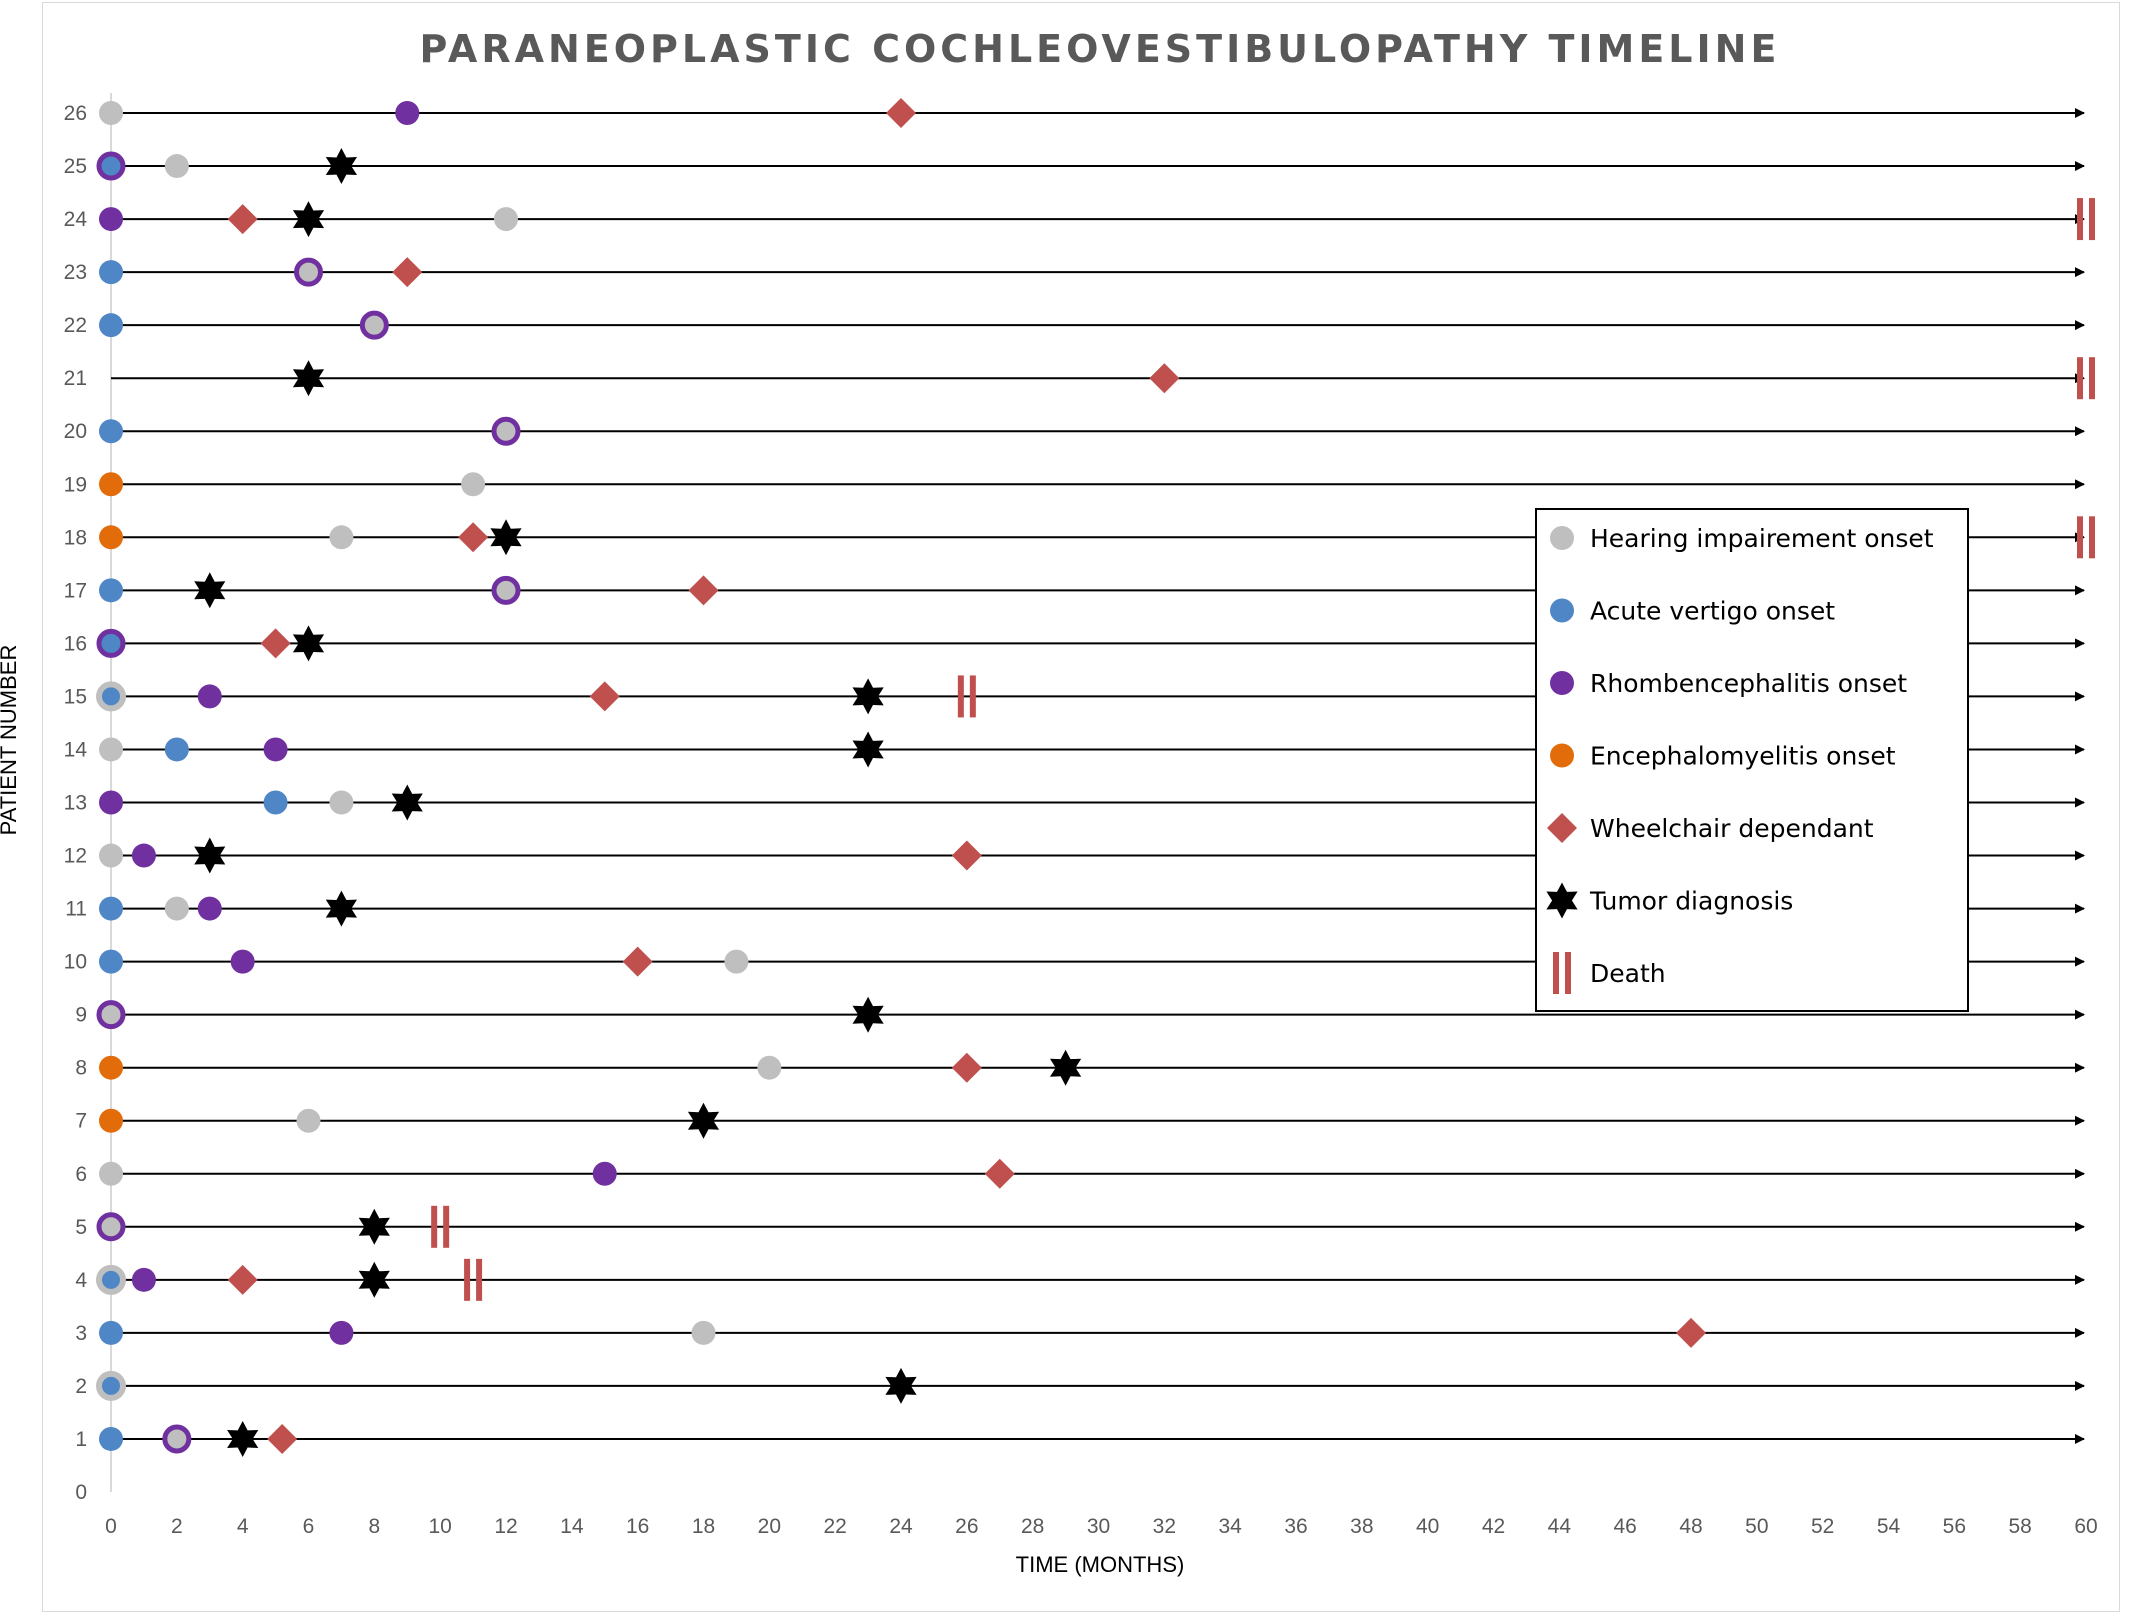  Describe the element at coordinates (75, 590) in the screenshot. I see `y-tick-label: 17` at that location.